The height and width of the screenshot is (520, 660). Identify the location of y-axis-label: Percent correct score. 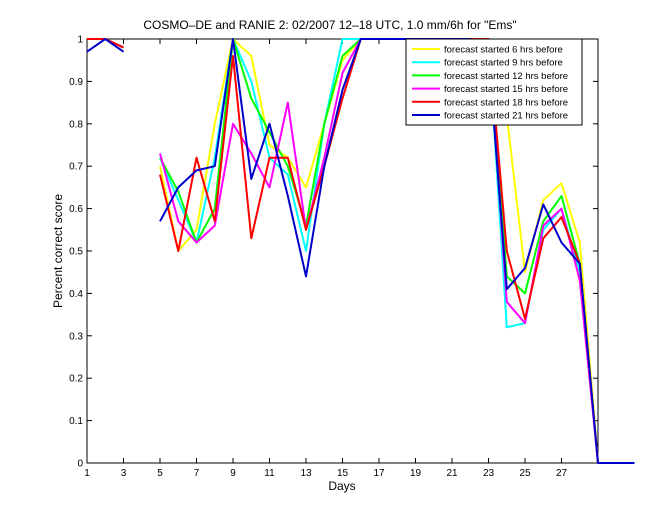
(58, 251).